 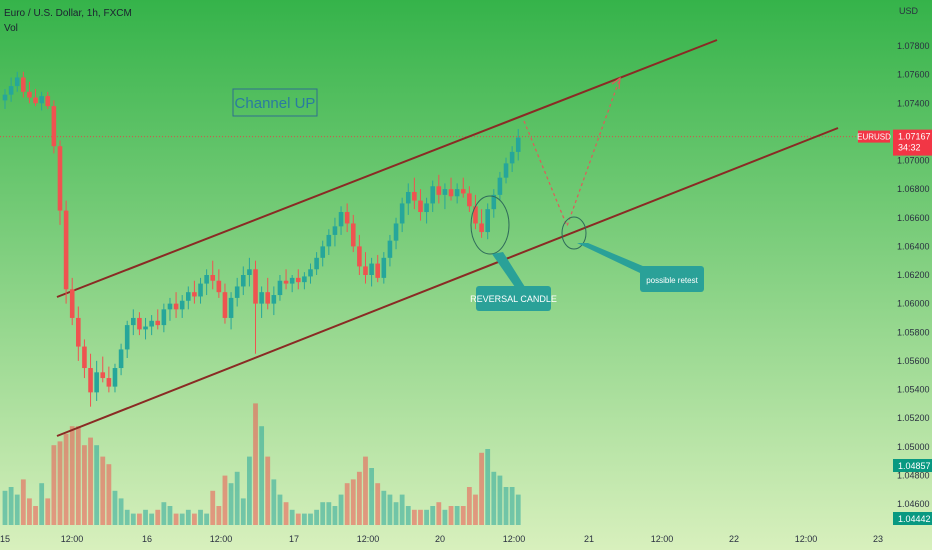 What do you see at coordinates (909, 11) in the screenshot?
I see `currency-label: USD` at bounding box center [909, 11].